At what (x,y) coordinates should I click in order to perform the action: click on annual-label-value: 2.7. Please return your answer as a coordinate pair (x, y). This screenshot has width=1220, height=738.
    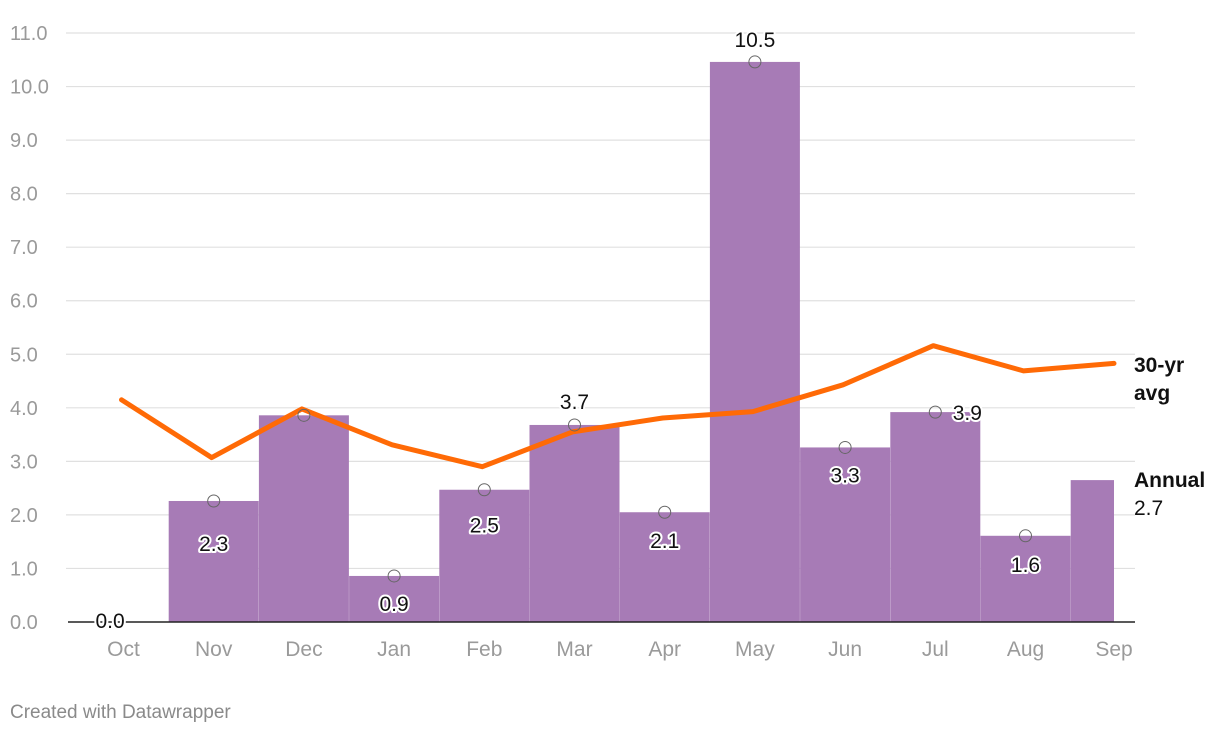
    Looking at the image, I should click on (1148, 508).